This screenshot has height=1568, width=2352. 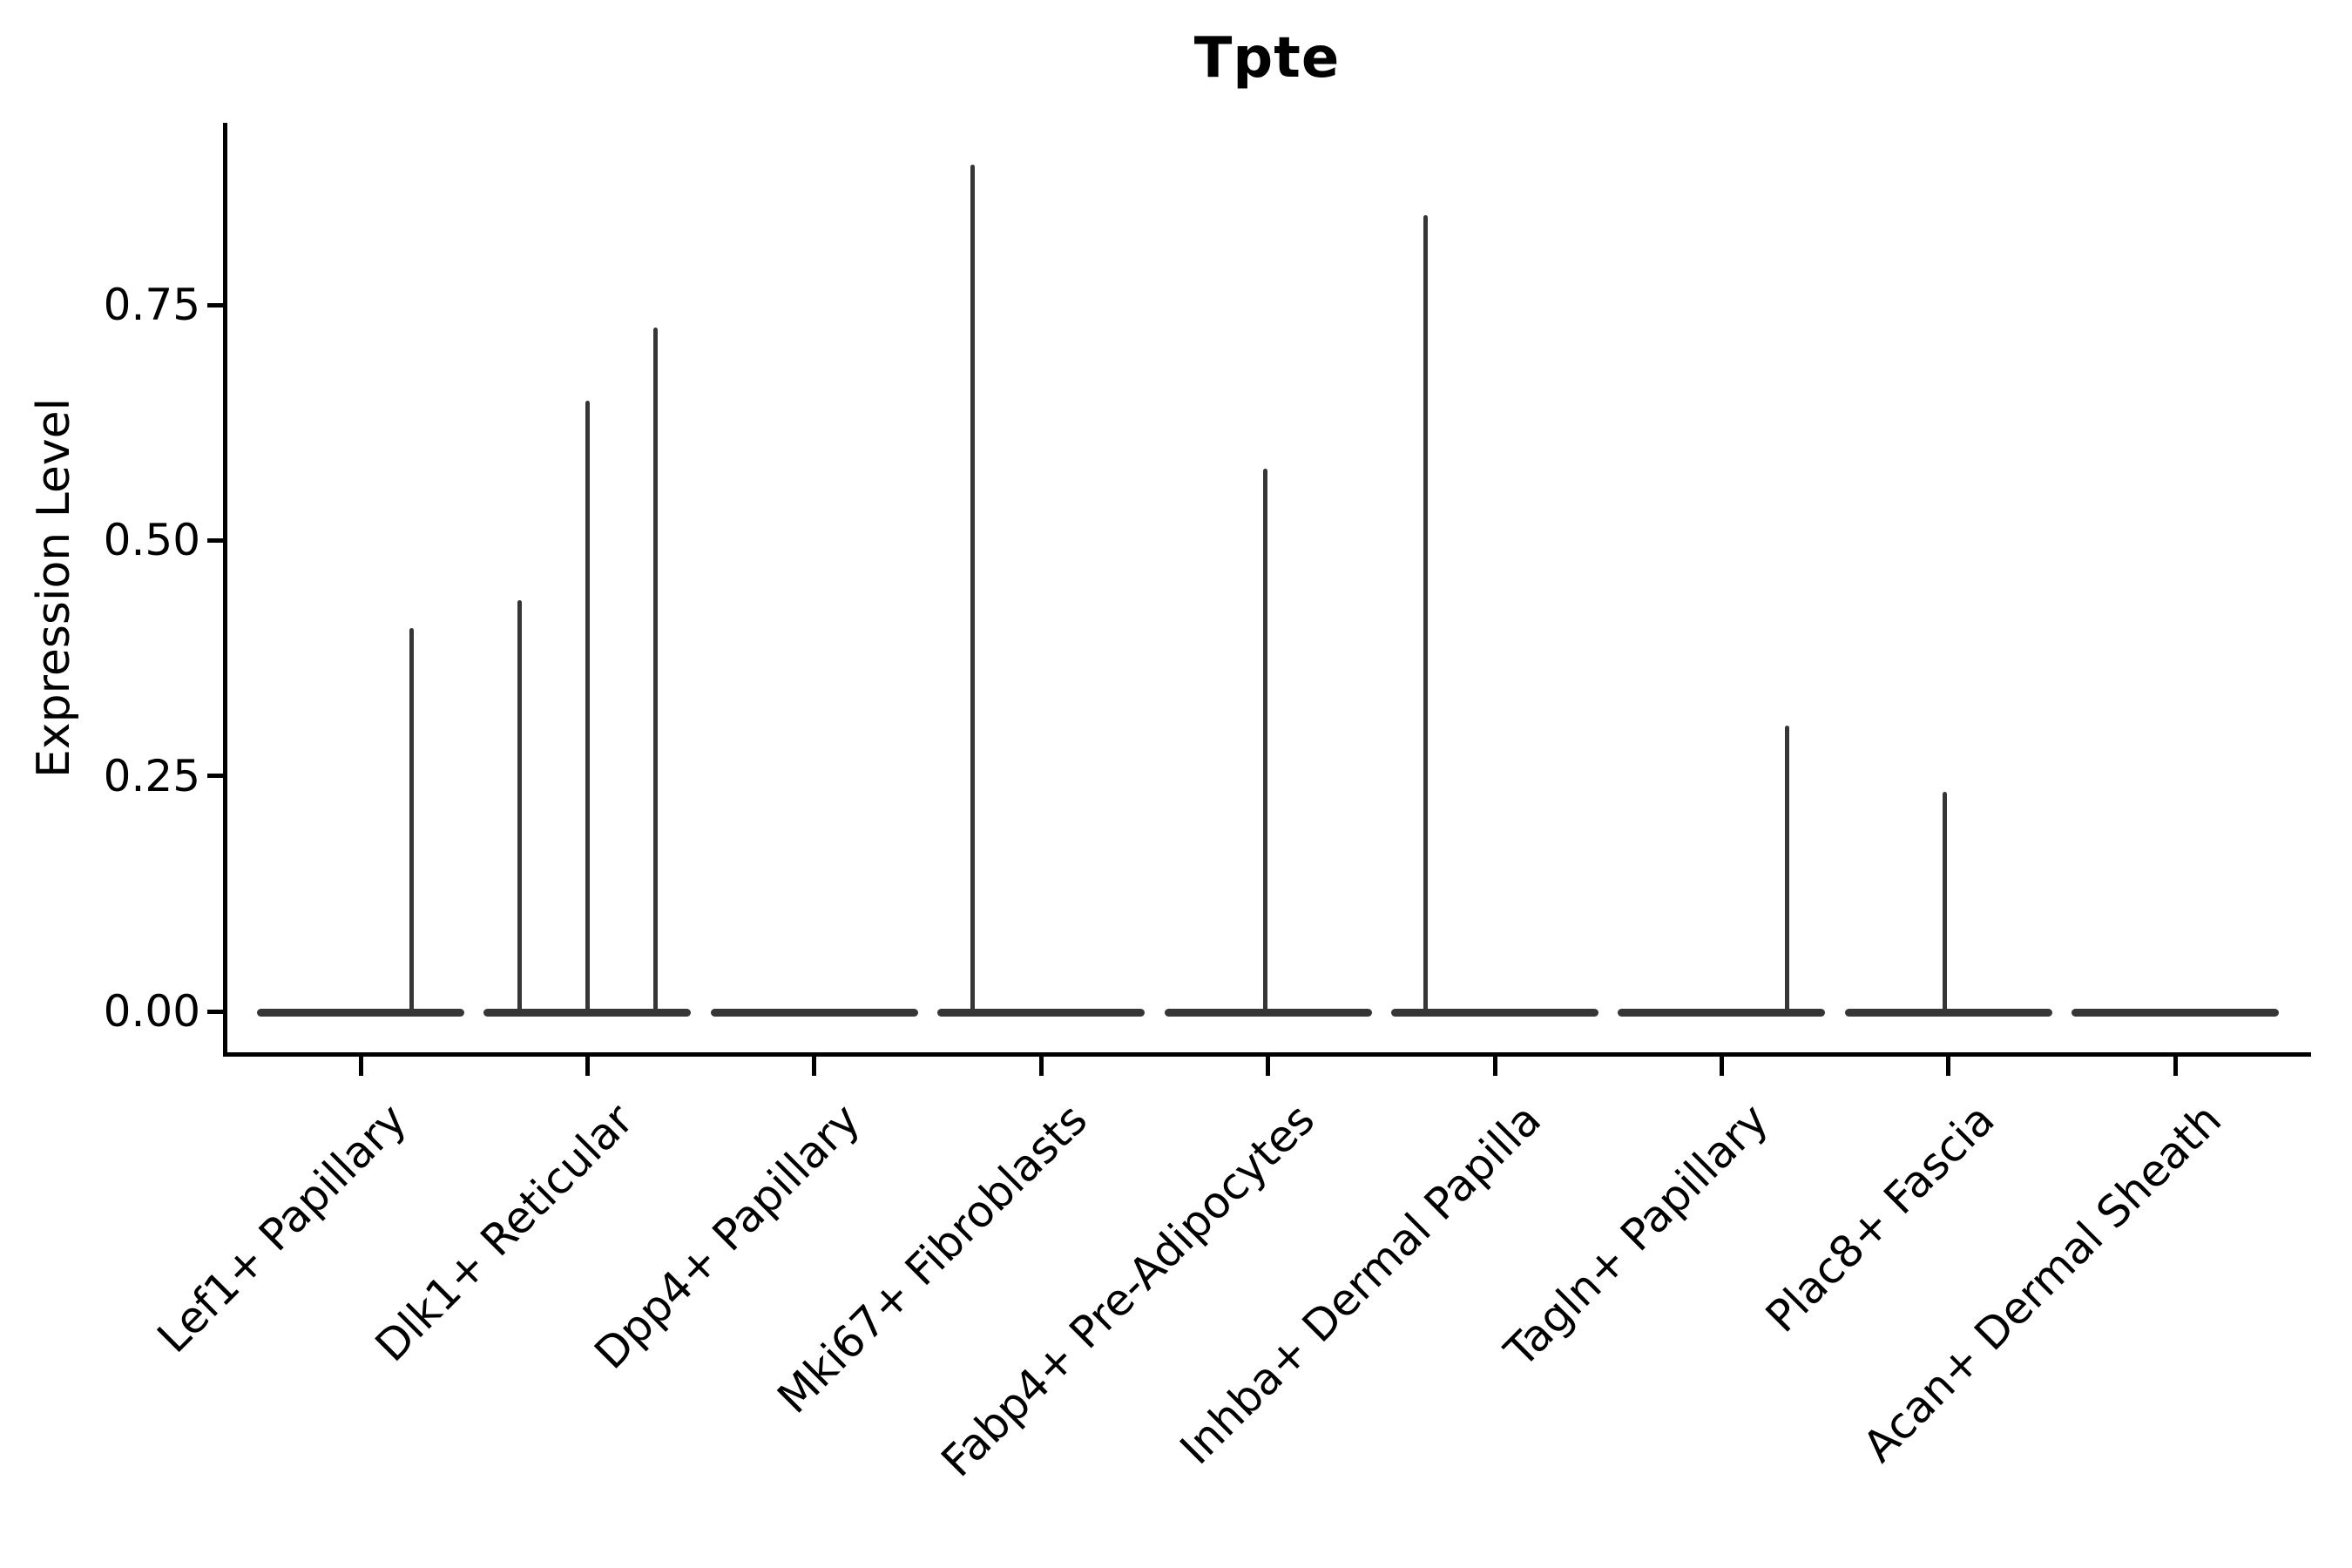 What do you see at coordinates (151, 305) in the screenshot?
I see `y-tick-label: 0.75` at bounding box center [151, 305].